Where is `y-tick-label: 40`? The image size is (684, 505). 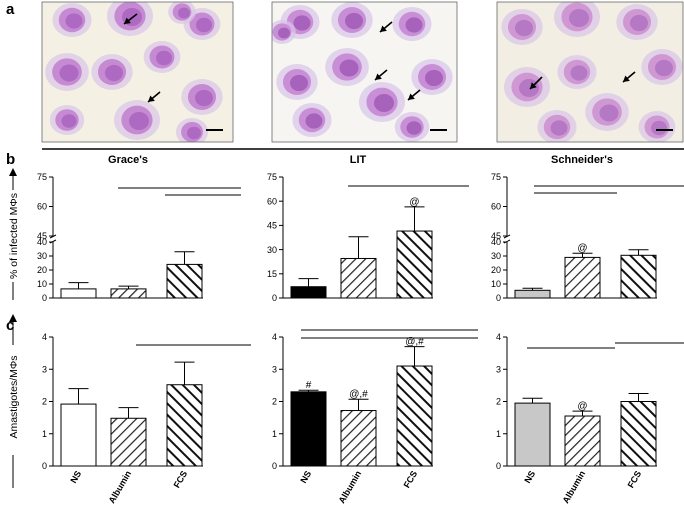 y-tick-label: 40 is located at coordinates (42, 242).